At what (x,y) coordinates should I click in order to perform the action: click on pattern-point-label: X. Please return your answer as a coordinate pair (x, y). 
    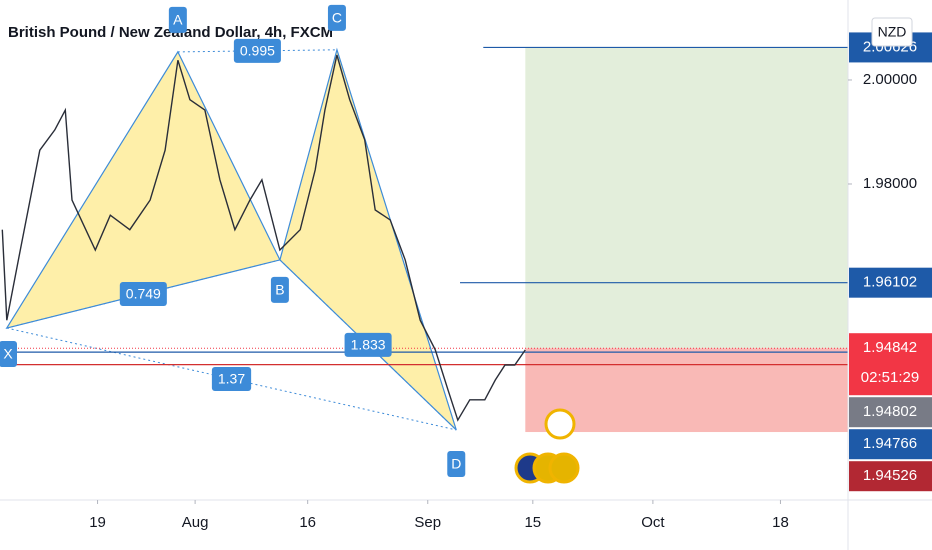
    Looking at the image, I should click on (8, 354).